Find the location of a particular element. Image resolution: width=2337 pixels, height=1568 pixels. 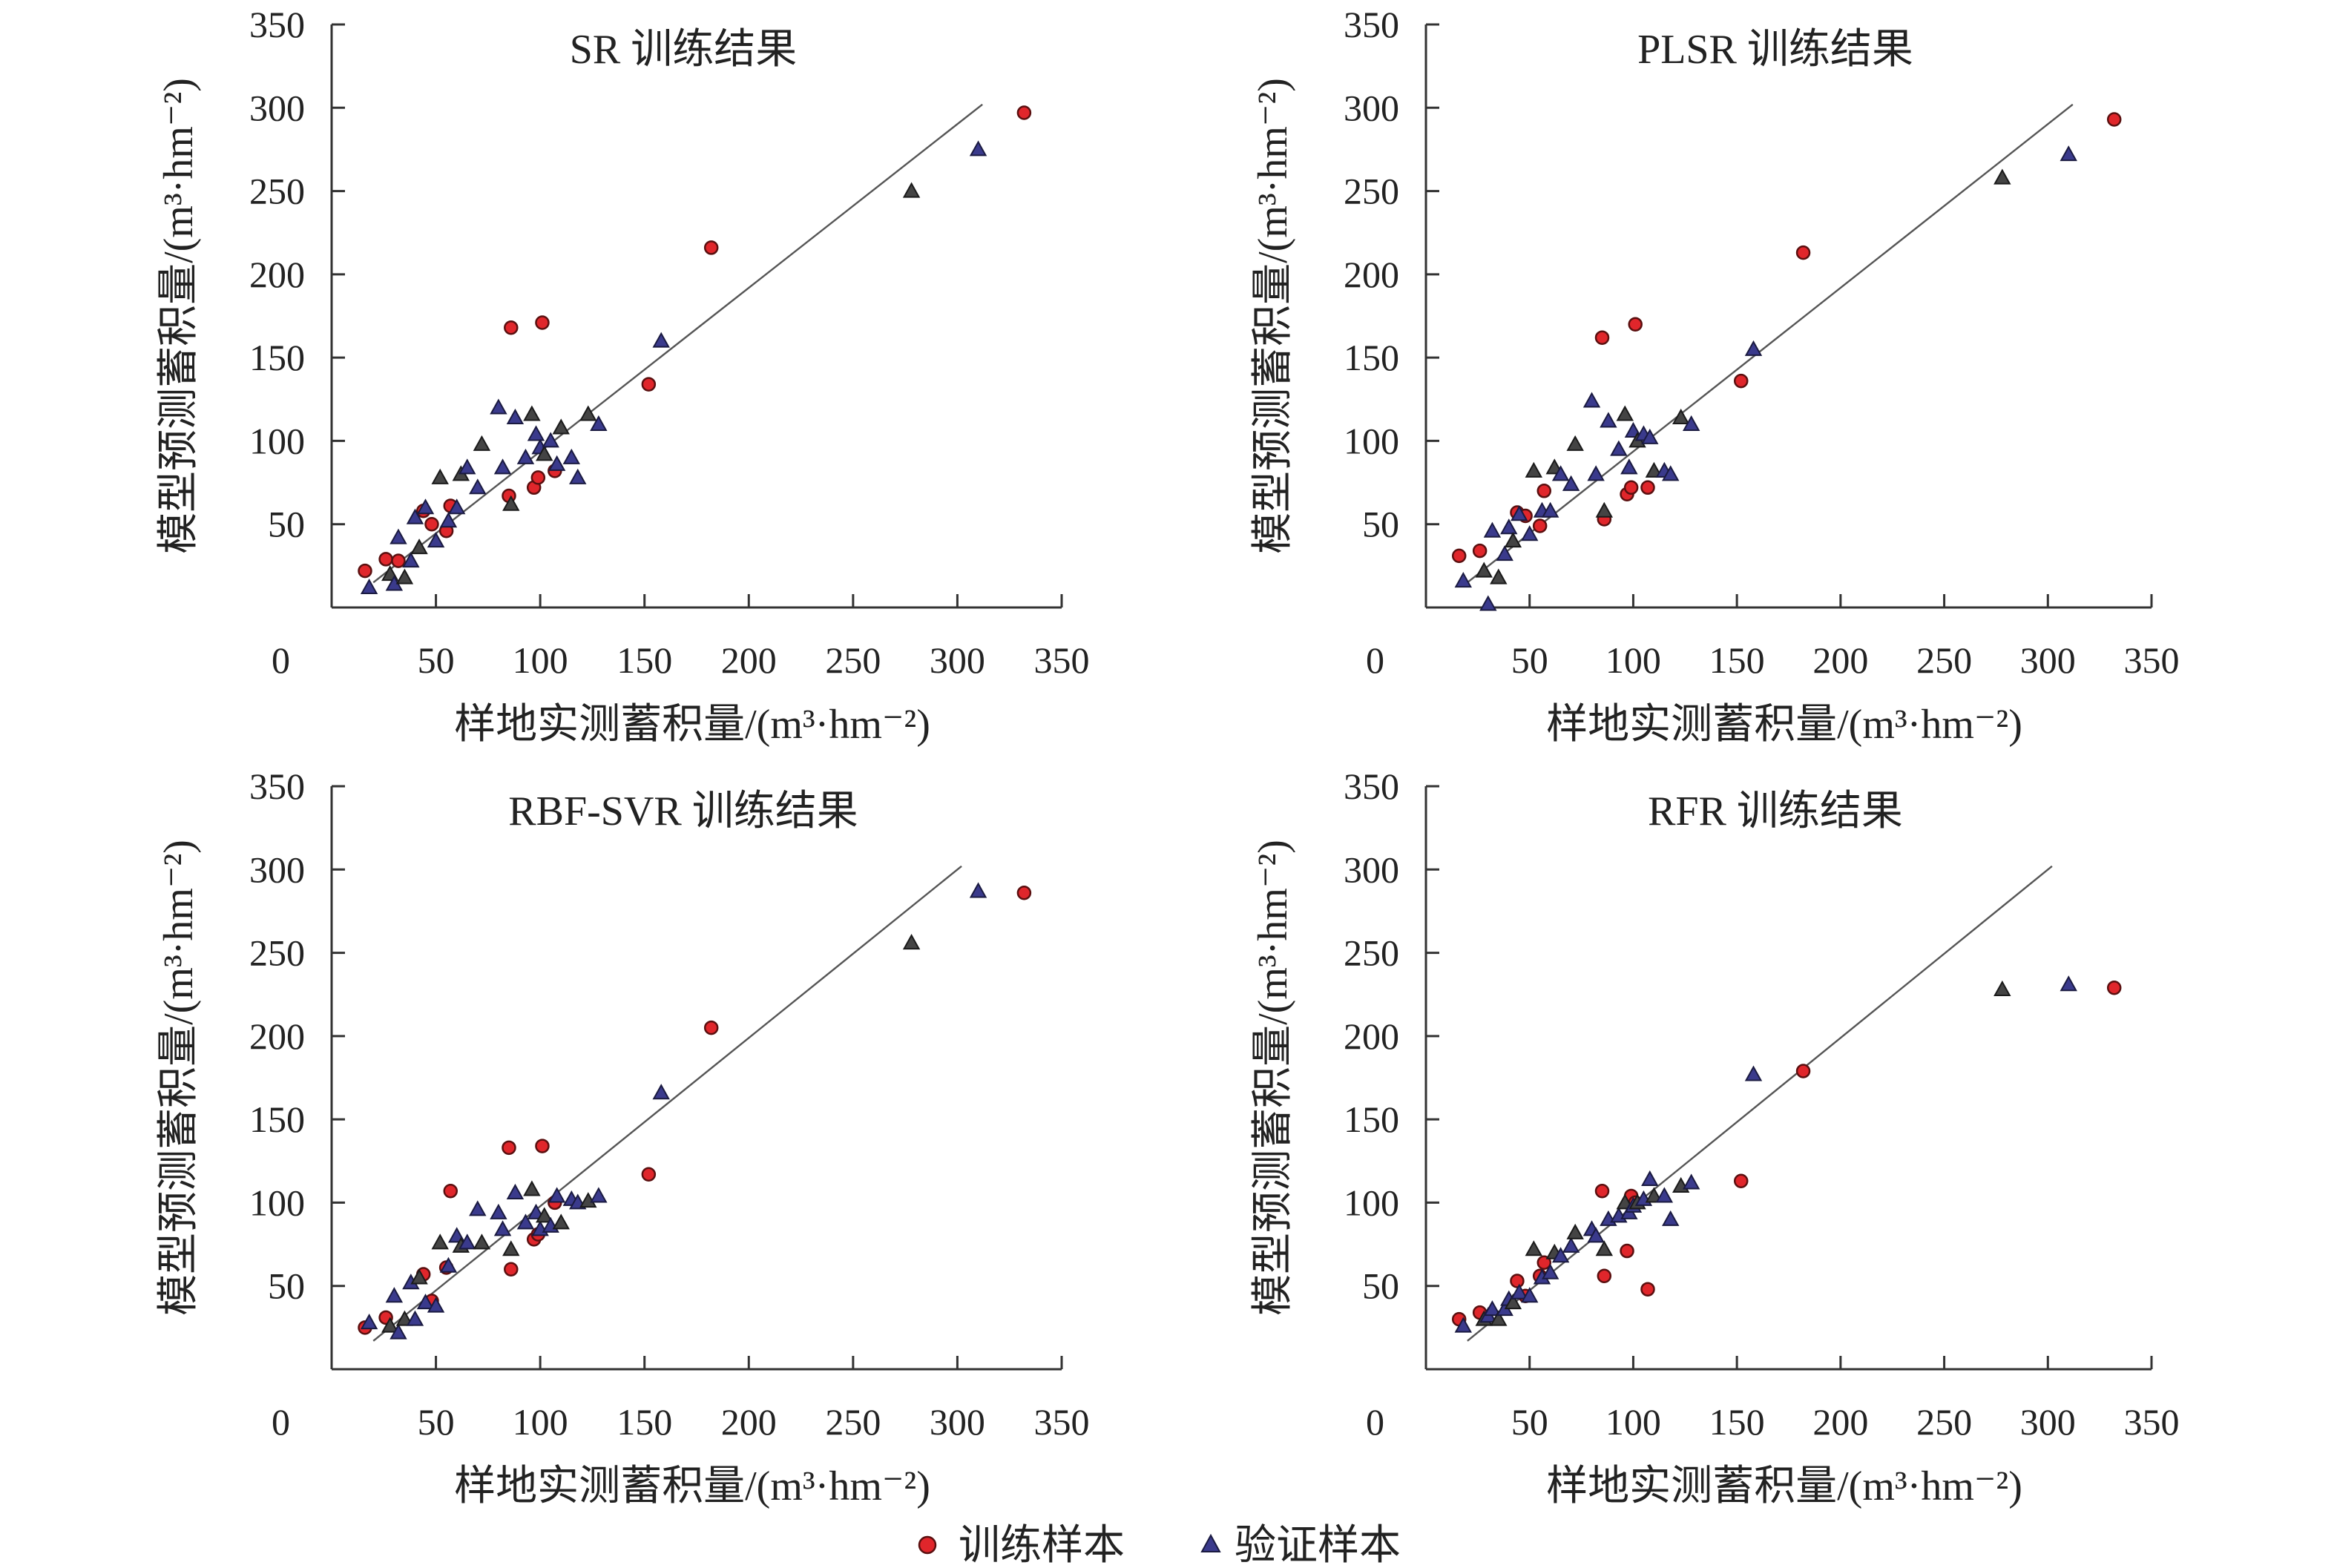

reference-line is located at coordinates (677, 343).